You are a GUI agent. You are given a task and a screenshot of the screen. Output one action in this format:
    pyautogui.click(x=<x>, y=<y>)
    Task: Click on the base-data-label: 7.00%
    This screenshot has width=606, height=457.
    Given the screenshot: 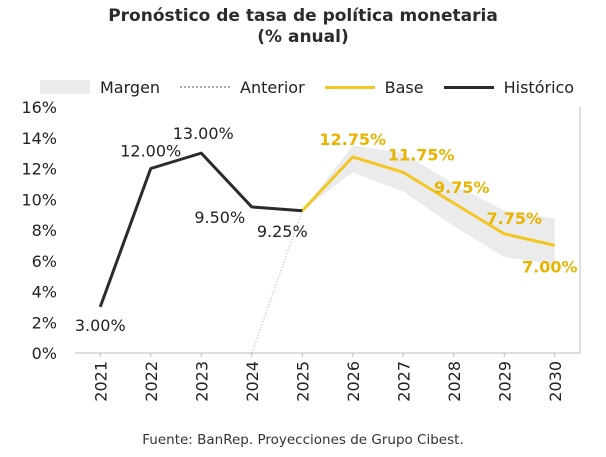 What is the action you would take?
    pyautogui.click(x=550, y=266)
    